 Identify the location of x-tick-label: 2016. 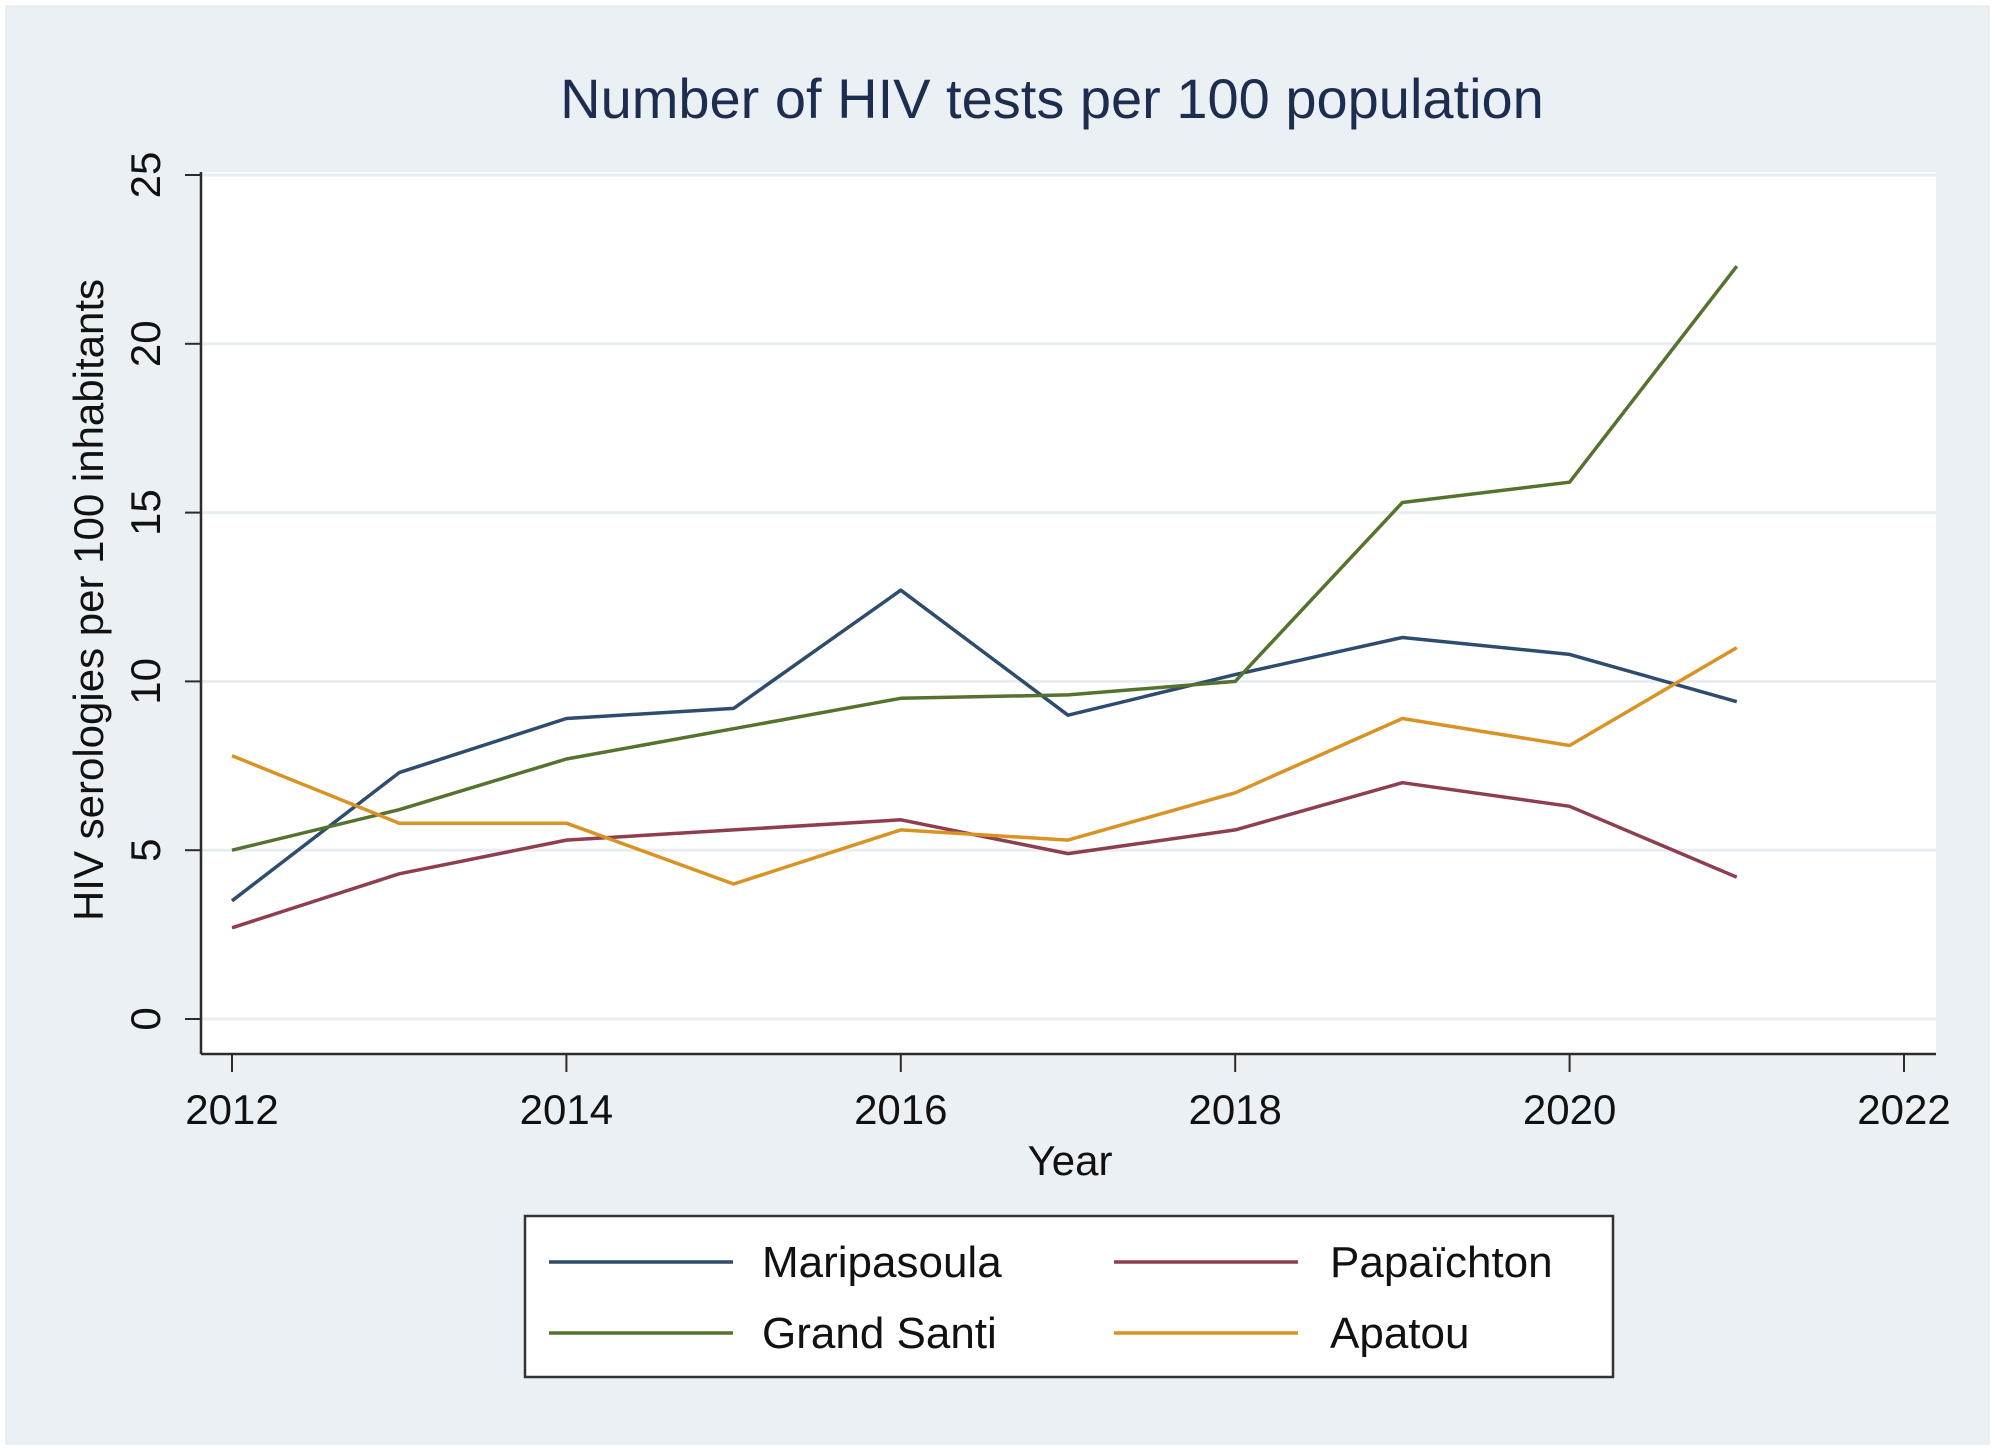
(900, 1109).